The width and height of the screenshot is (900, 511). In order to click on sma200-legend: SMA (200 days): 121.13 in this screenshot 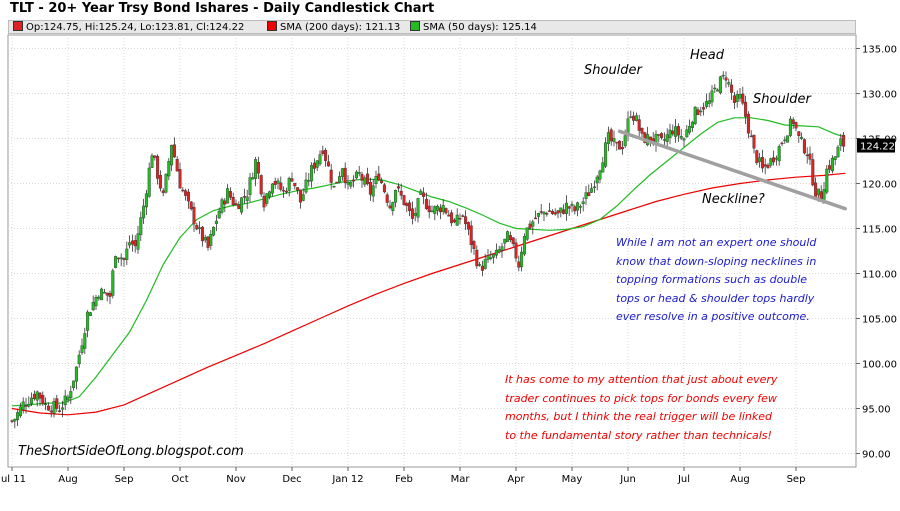, I will do `click(333, 27)`.